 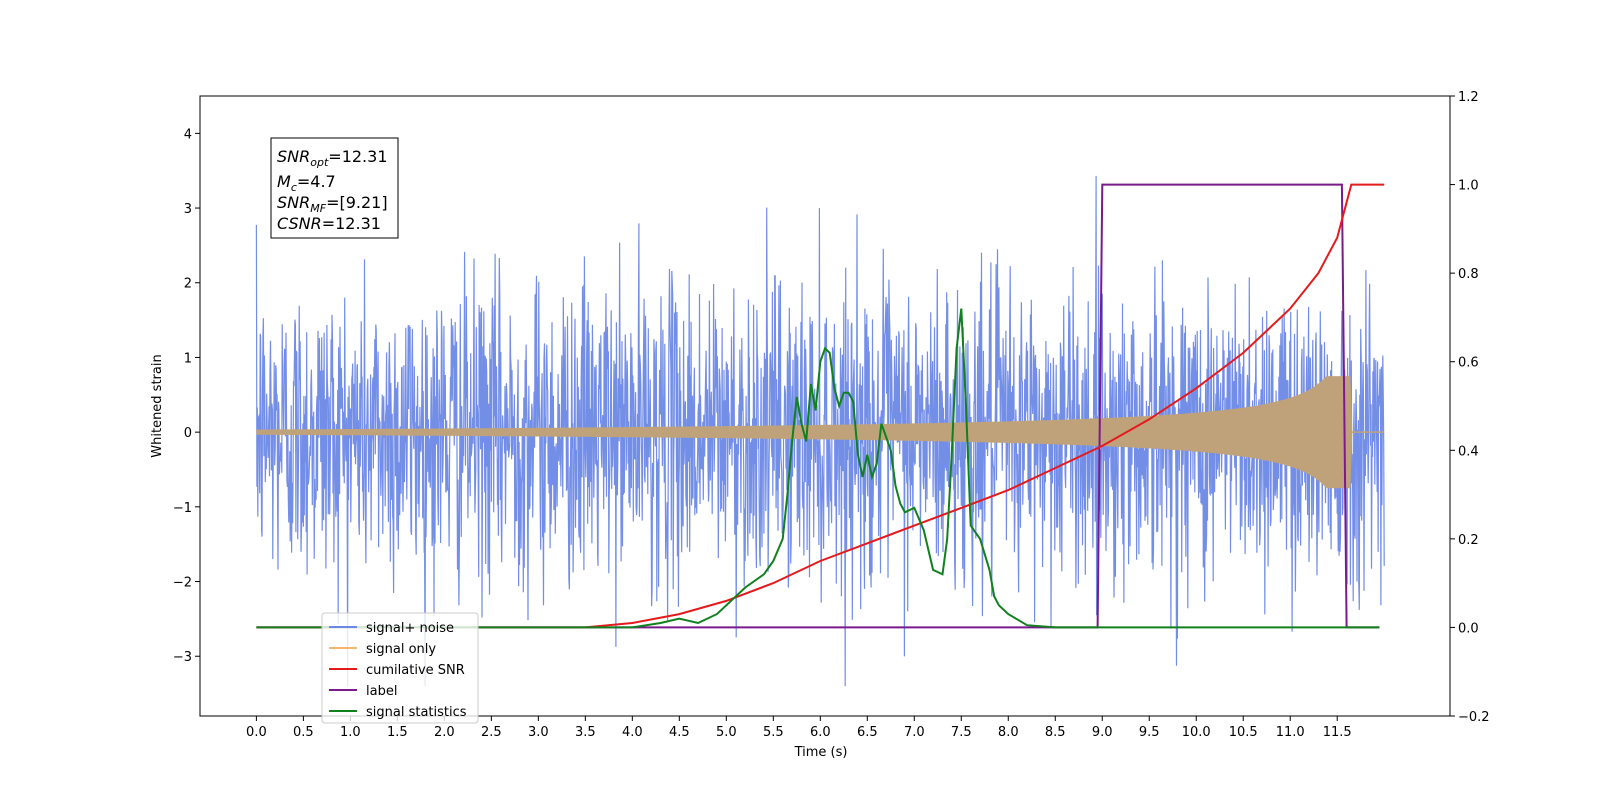 What do you see at coordinates (726, 732) in the screenshot?
I see `x-tick-label: 5.0` at bounding box center [726, 732].